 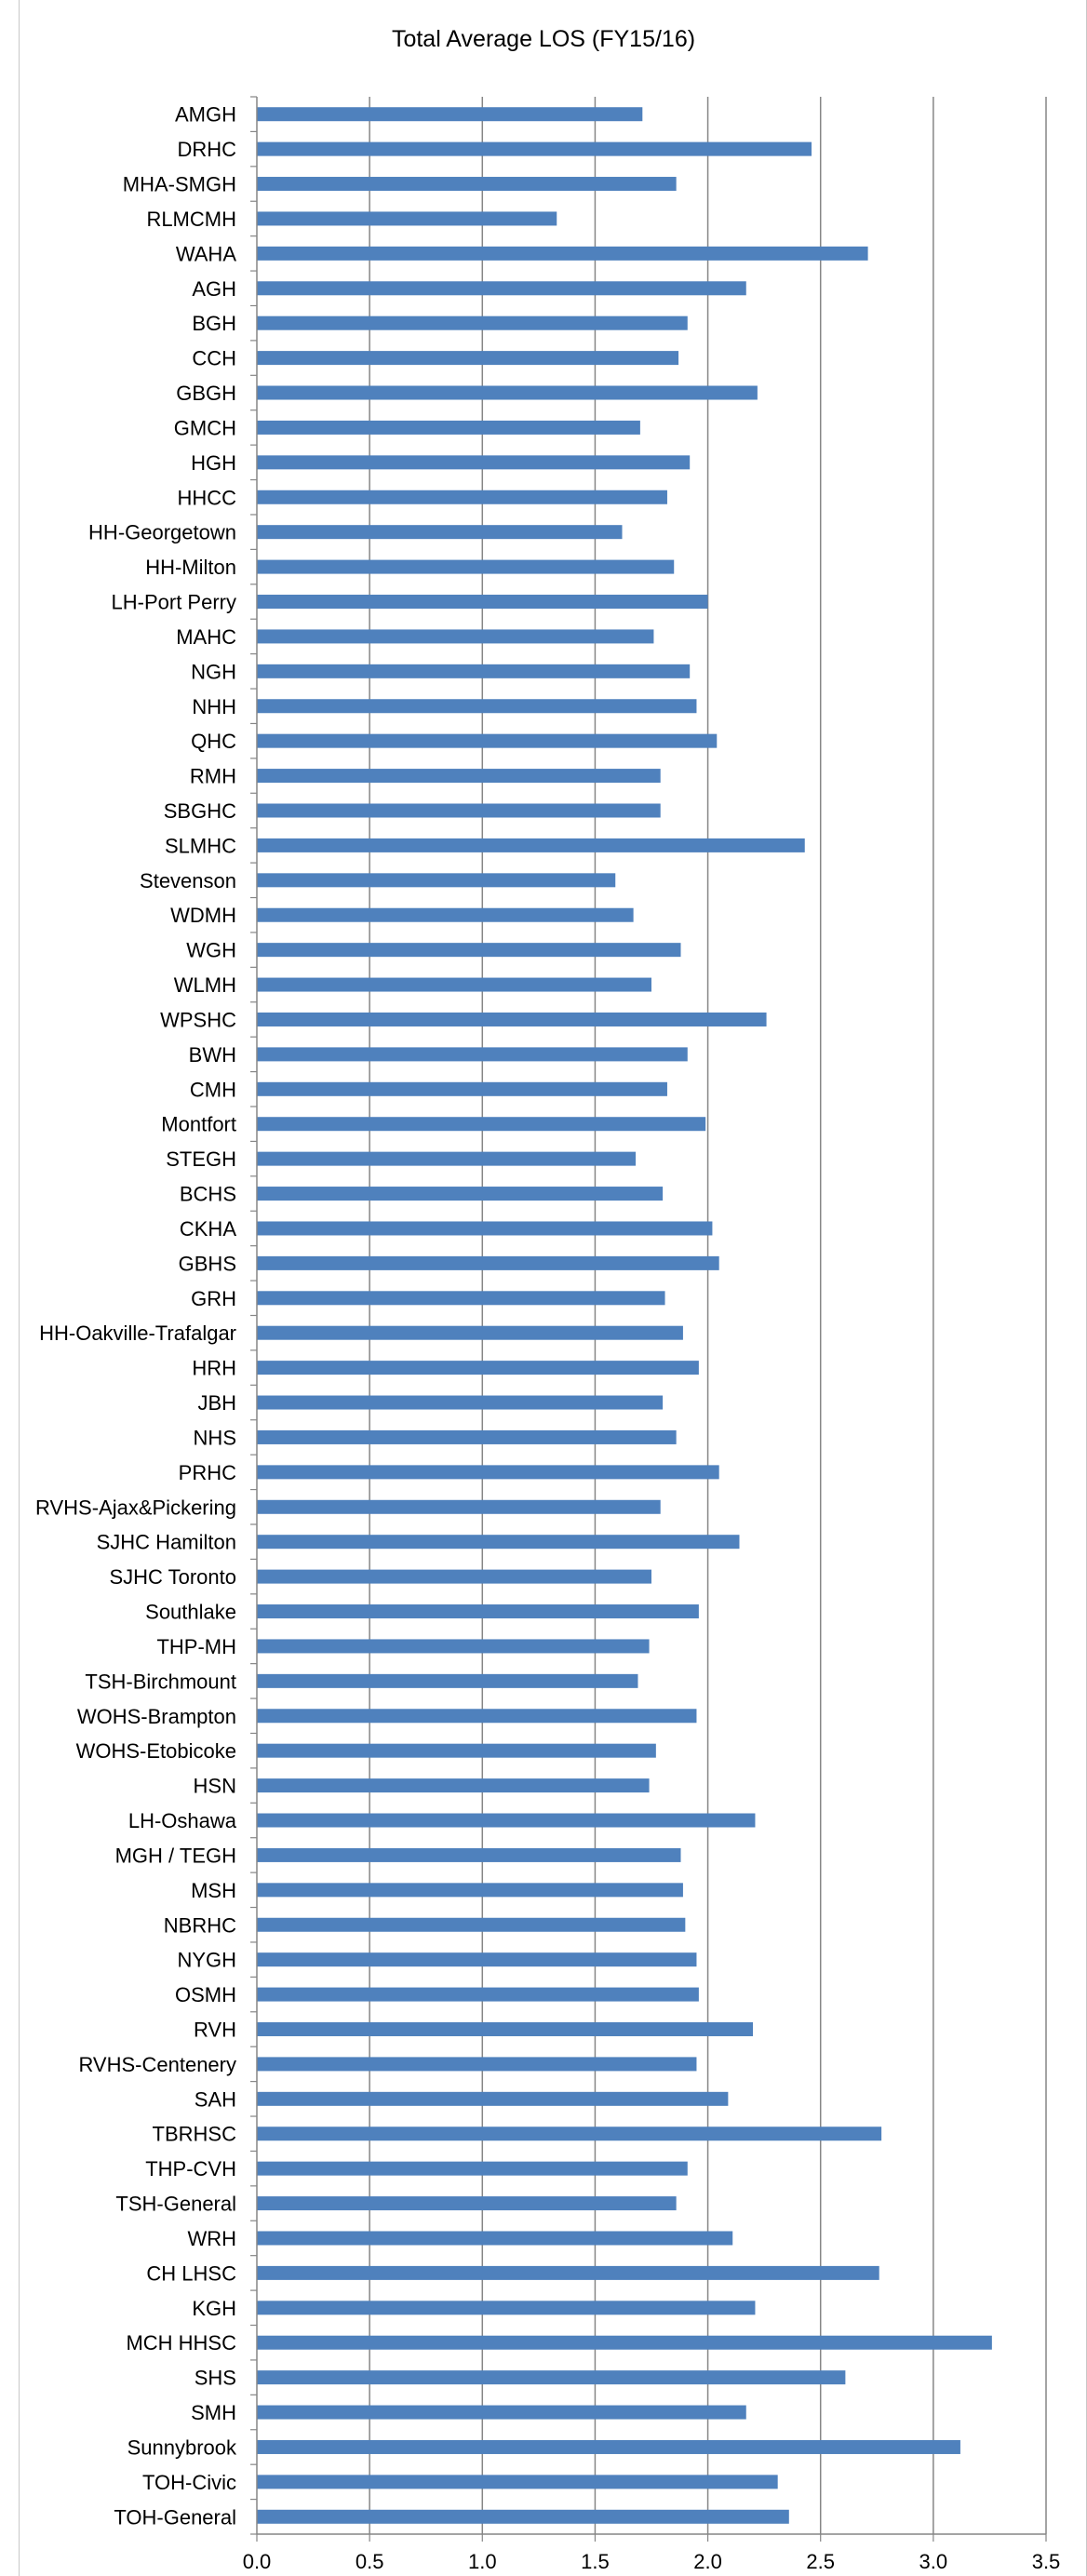 What do you see at coordinates (205, 427) in the screenshot?
I see `category-label-10: GMCH` at bounding box center [205, 427].